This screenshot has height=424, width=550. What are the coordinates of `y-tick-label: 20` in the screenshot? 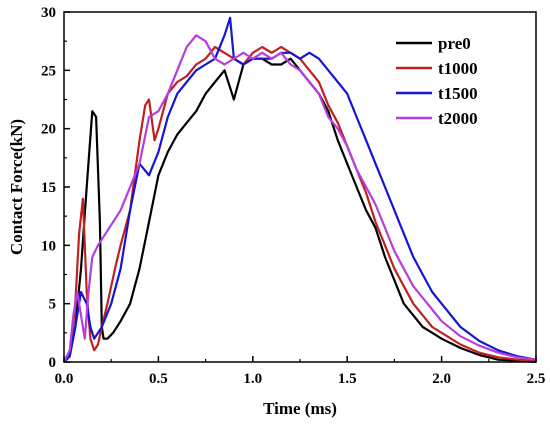 It's located at (48, 130).